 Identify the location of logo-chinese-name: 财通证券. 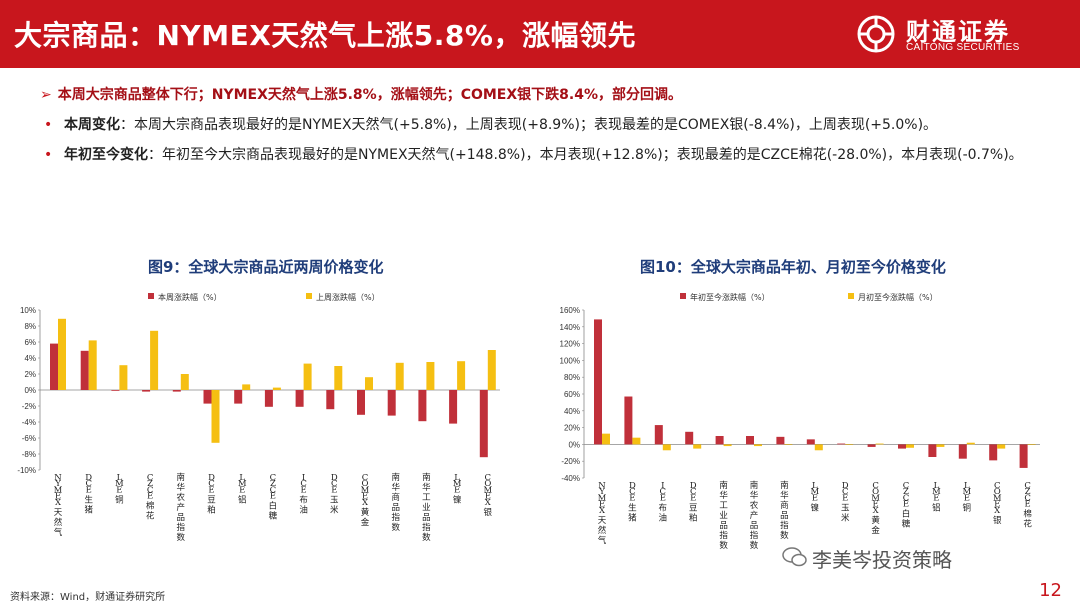
(958, 32).